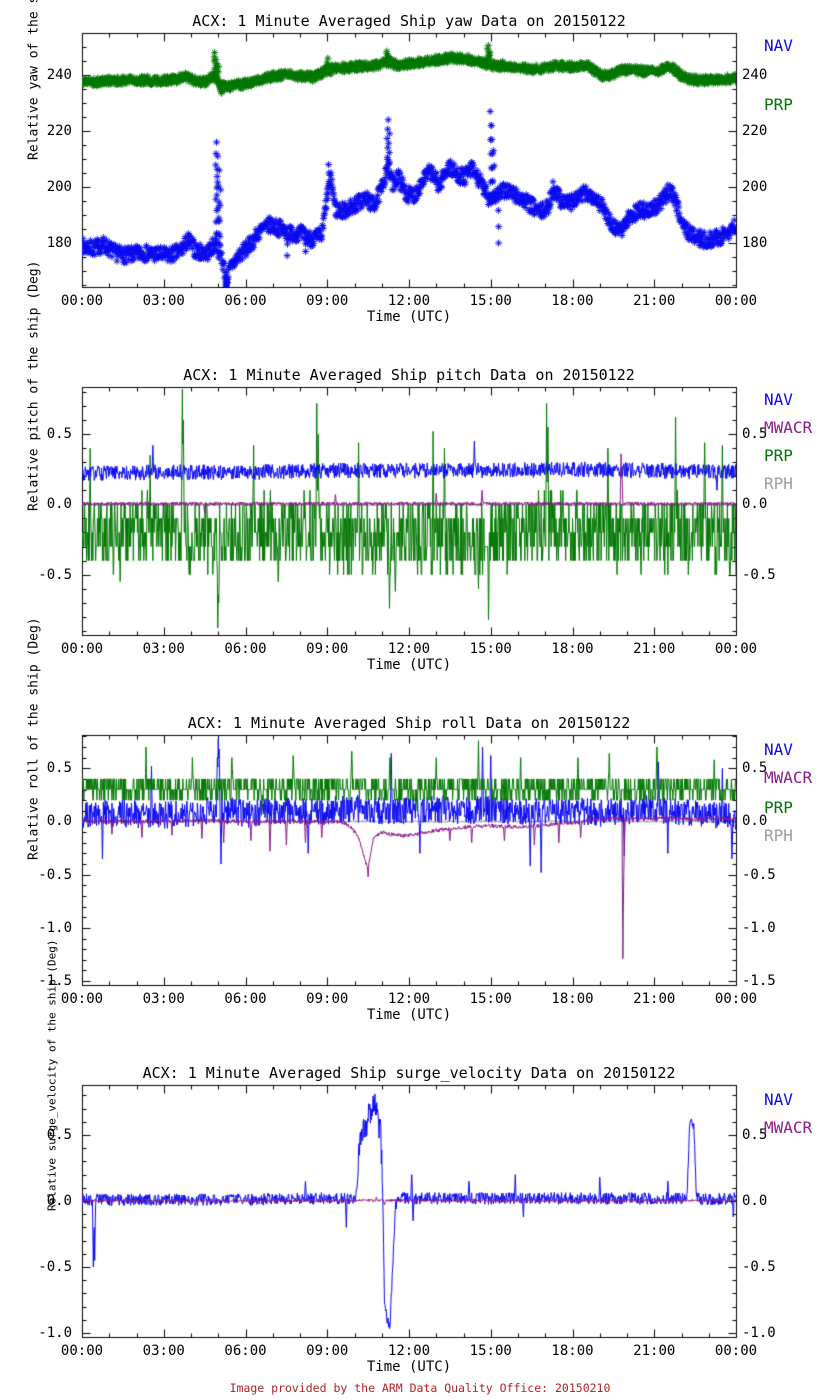  I want to click on y-tick-label-left: 220, so click(59, 131).